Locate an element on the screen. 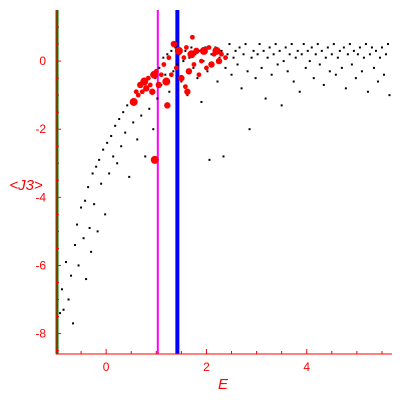  x-ticks: 0 2 4 is located at coordinates (219, 361).